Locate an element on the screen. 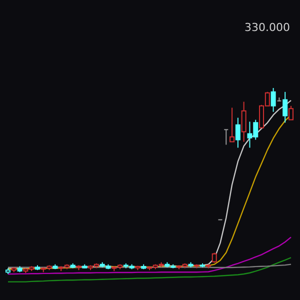  text: 330.000 is located at coordinates (267, 27).